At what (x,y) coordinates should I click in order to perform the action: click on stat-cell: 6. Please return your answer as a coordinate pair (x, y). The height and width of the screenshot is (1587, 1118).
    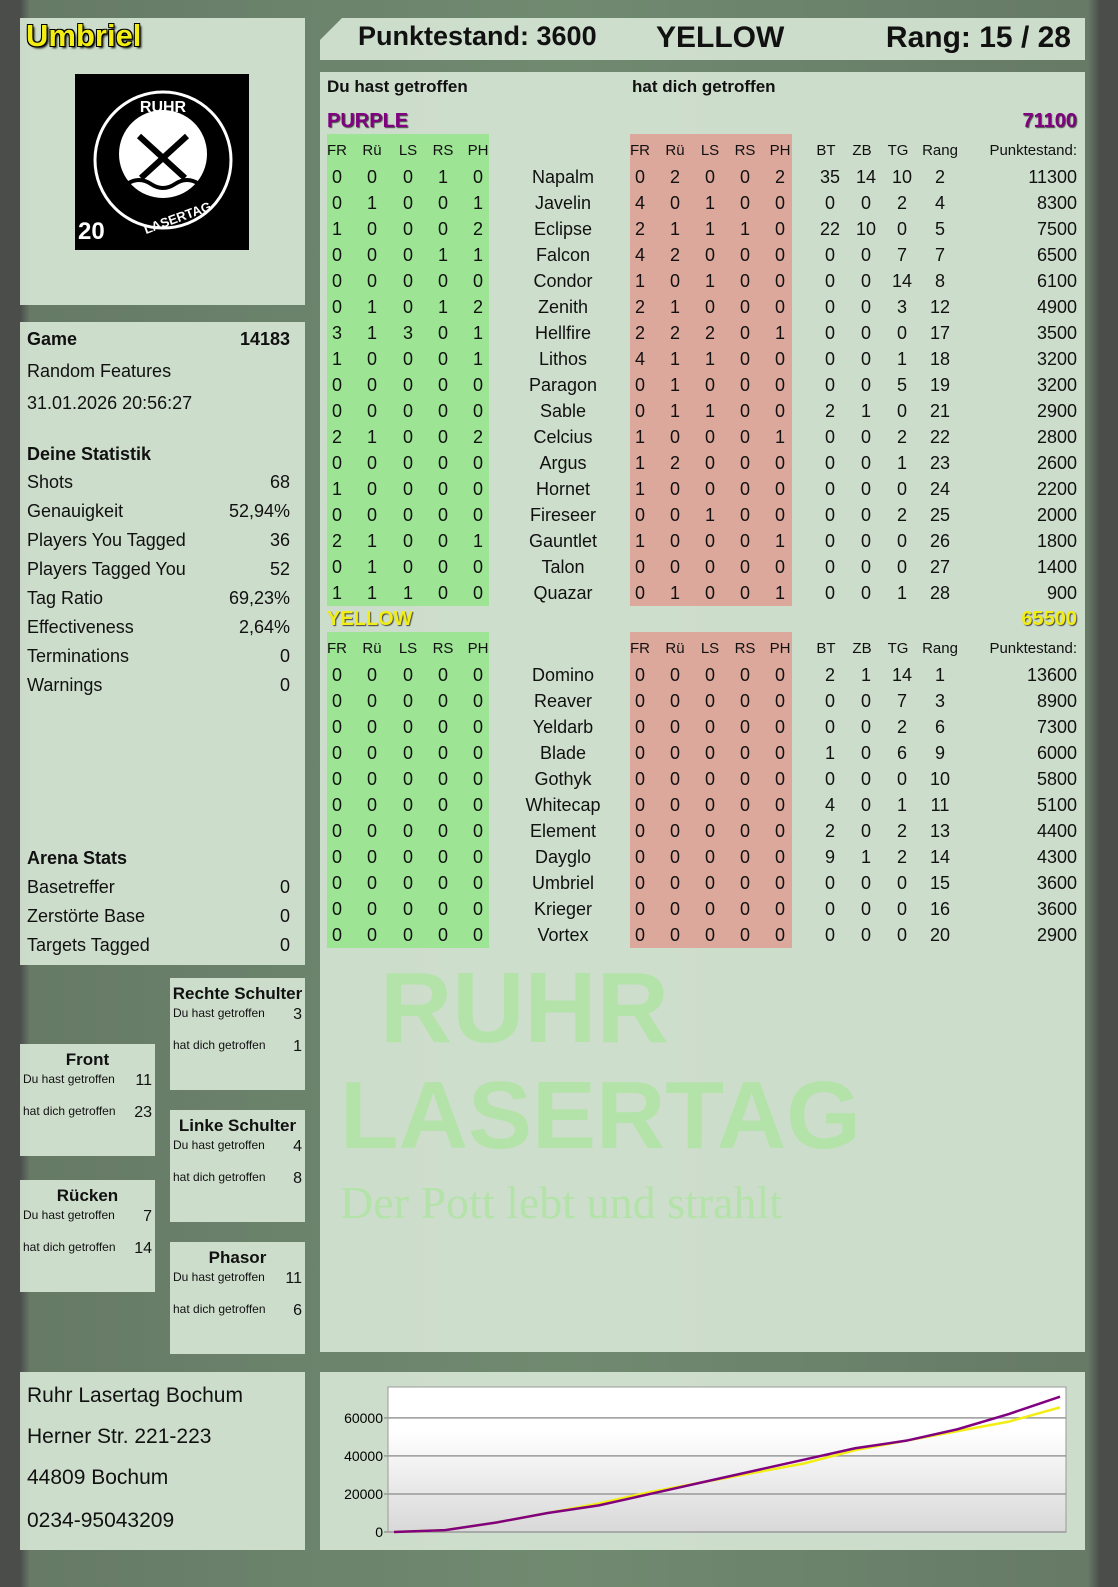
    Looking at the image, I should click on (901, 753).